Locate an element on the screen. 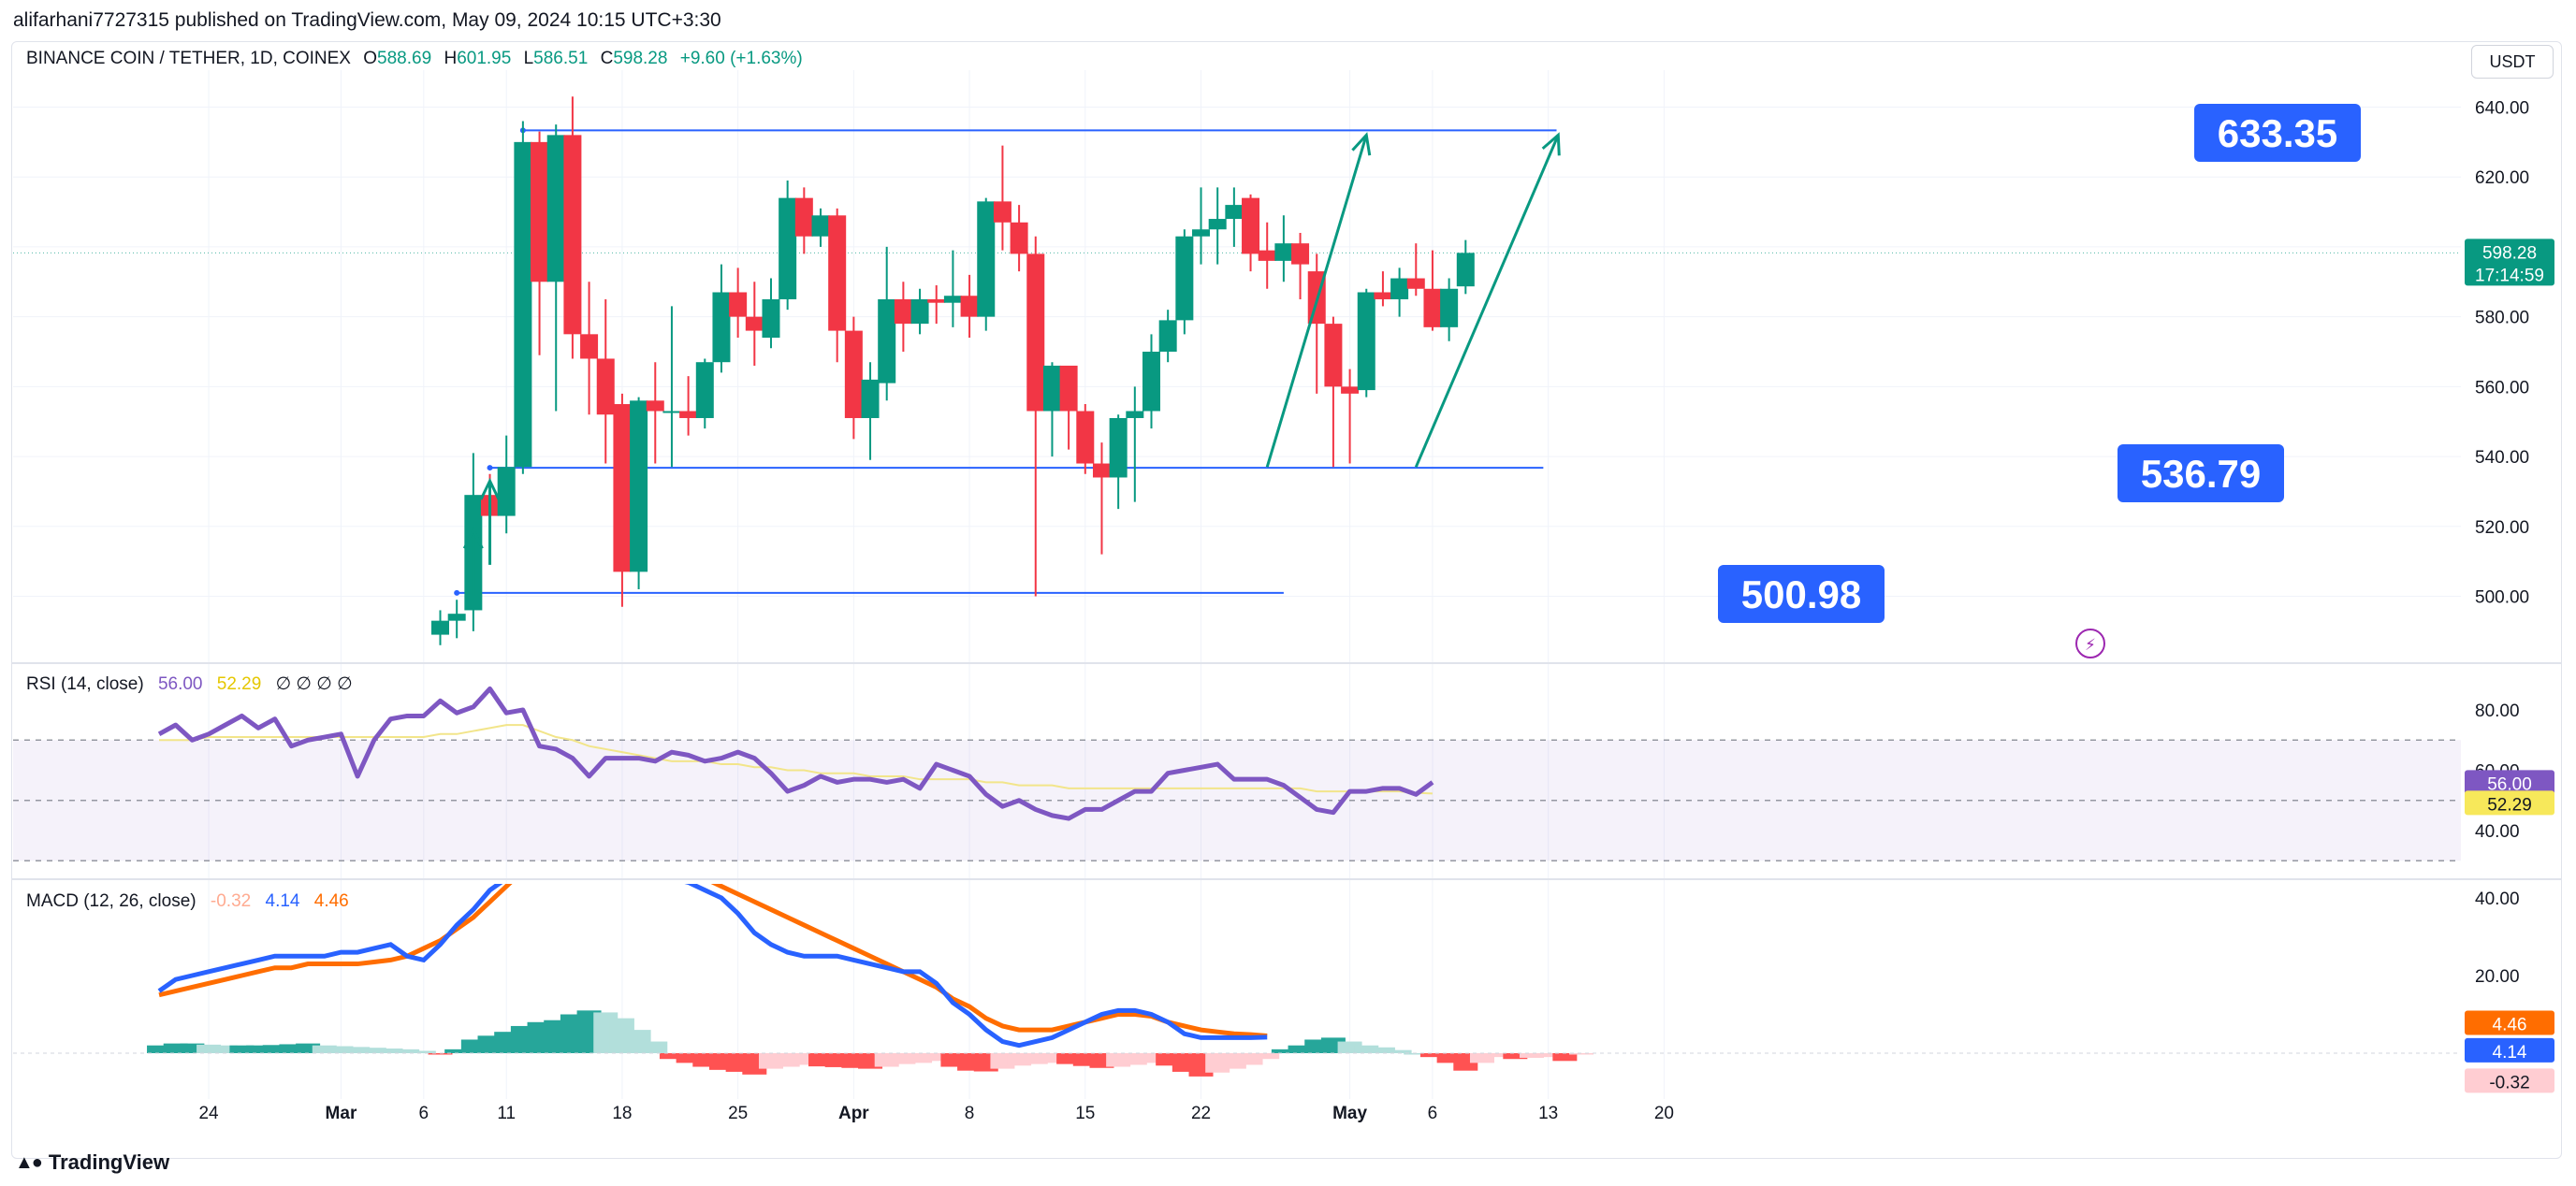 This screenshot has width=2576, height=1186. time-tick-label: 8 is located at coordinates (970, 1113).